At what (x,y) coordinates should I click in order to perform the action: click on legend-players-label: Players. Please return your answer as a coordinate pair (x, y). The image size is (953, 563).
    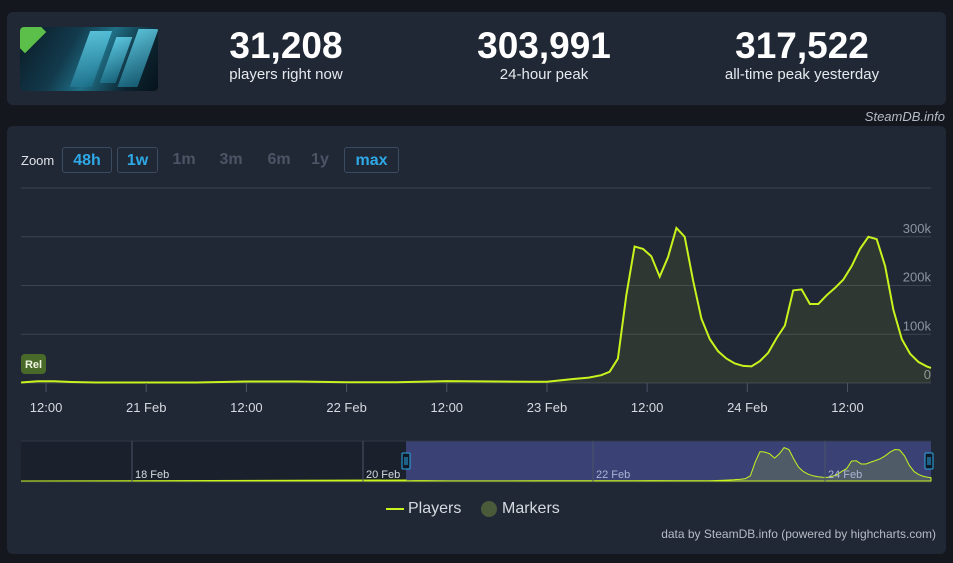
    Looking at the image, I should click on (435, 508).